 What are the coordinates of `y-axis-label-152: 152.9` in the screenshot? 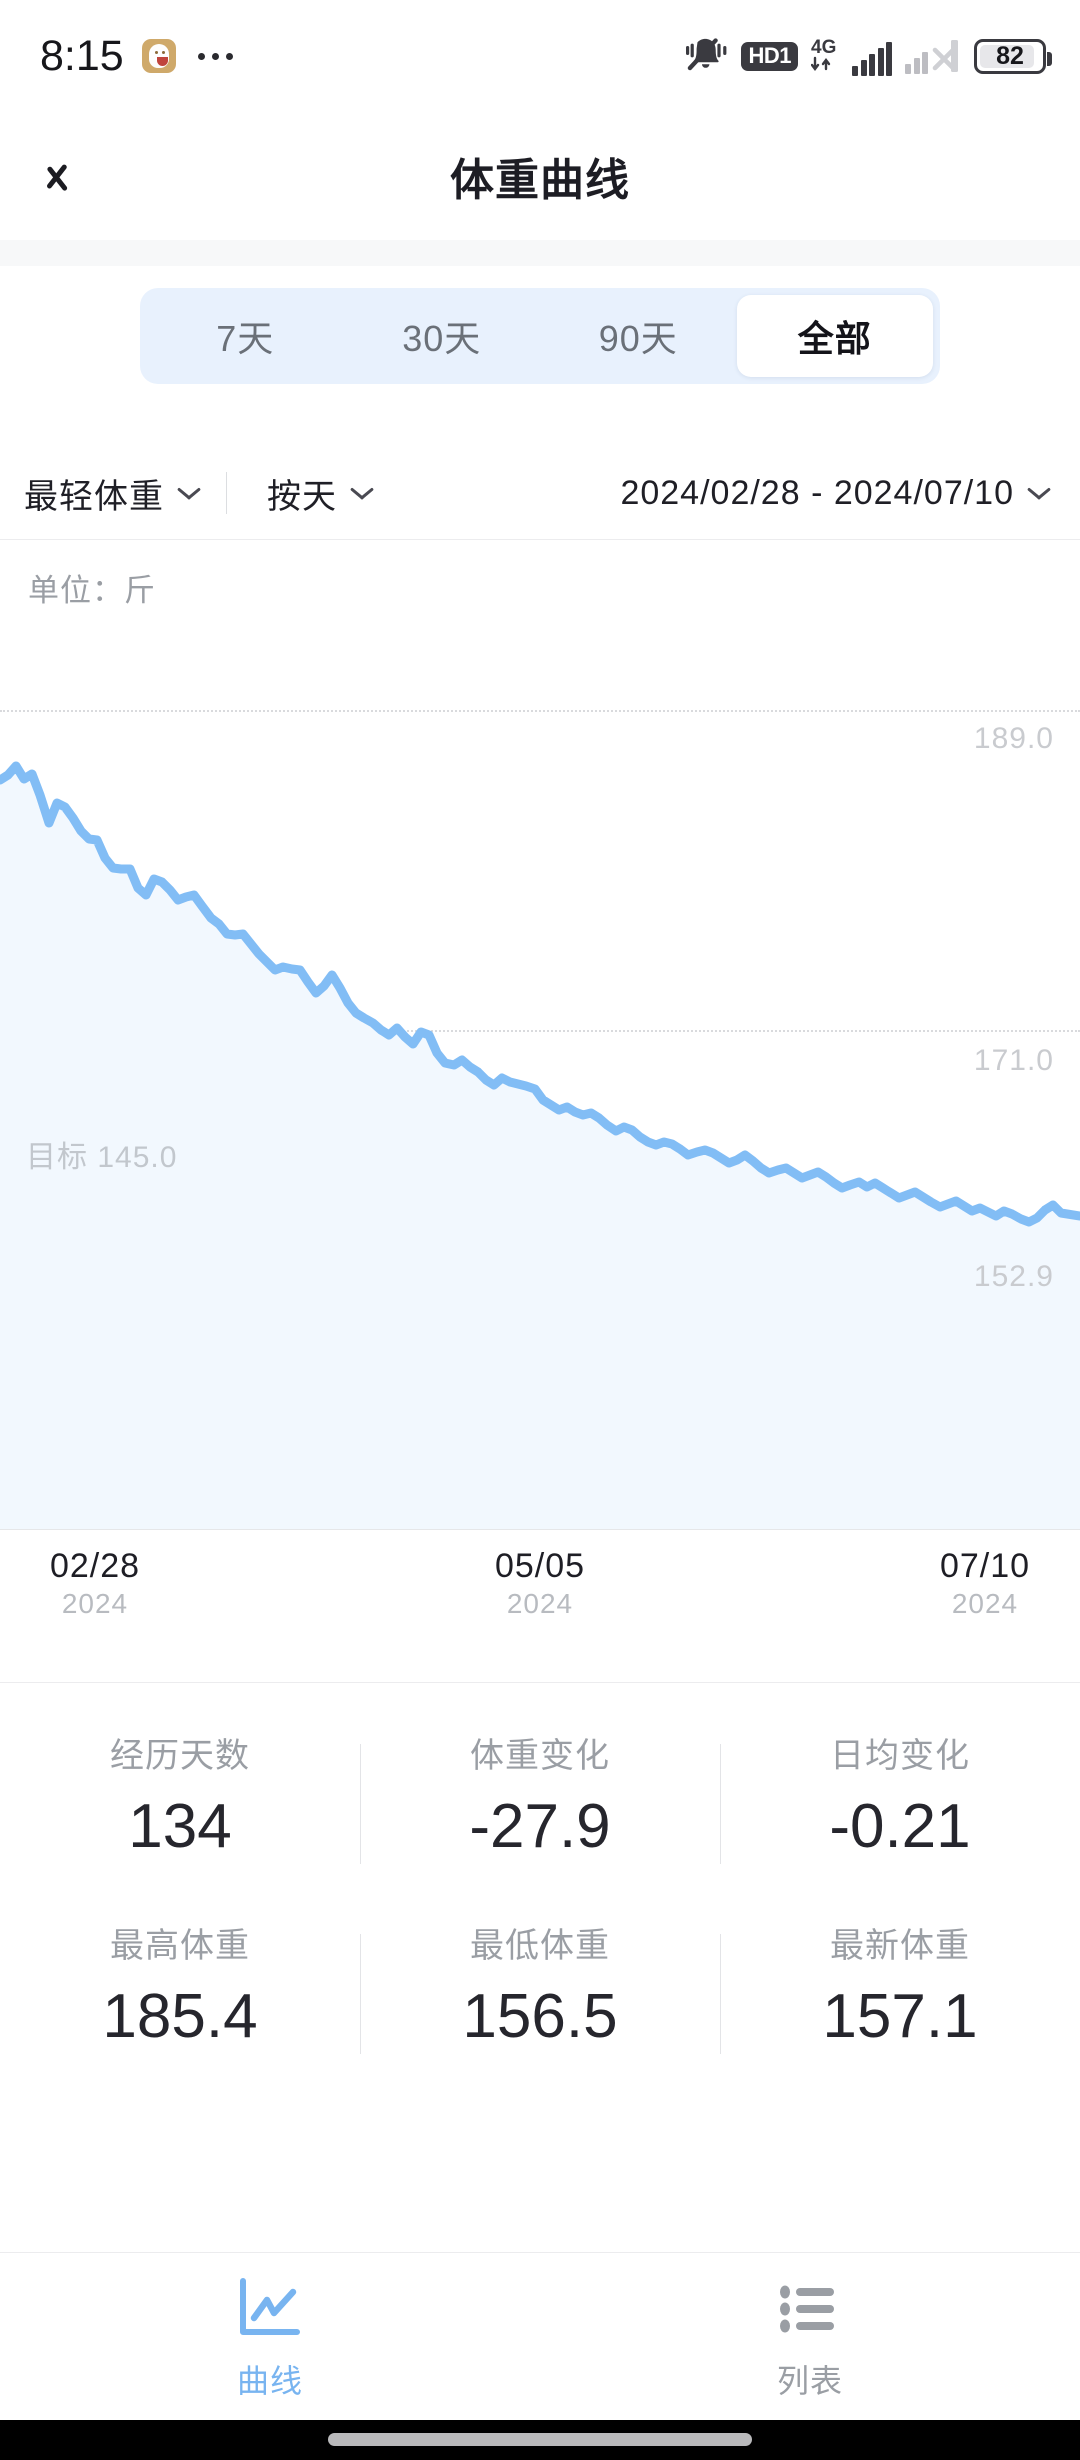 It's located at (1013, 1276).